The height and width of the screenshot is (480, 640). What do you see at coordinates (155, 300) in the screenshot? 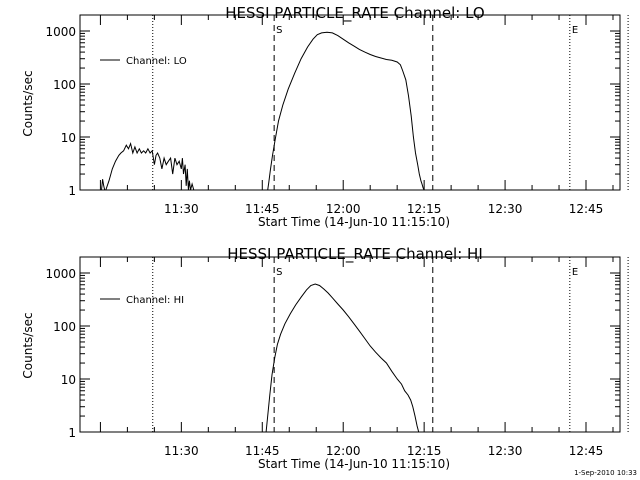
I see `legend-entry: Channel: HI` at bounding box center [155, 300].